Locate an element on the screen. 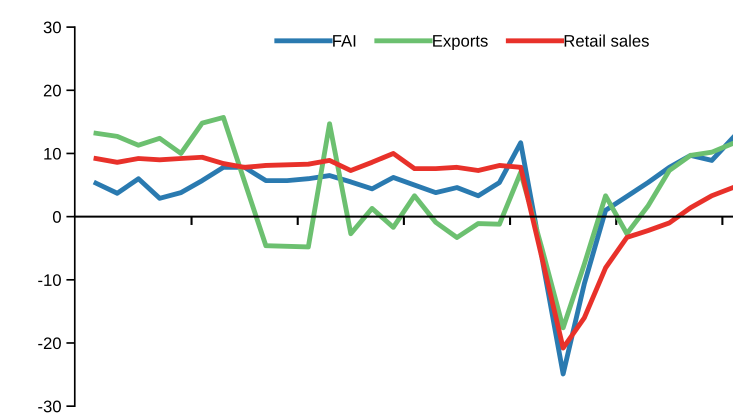 This screenshot has width=733, height=417. y-tick-label: 0 is located at coordinates (56, 217).